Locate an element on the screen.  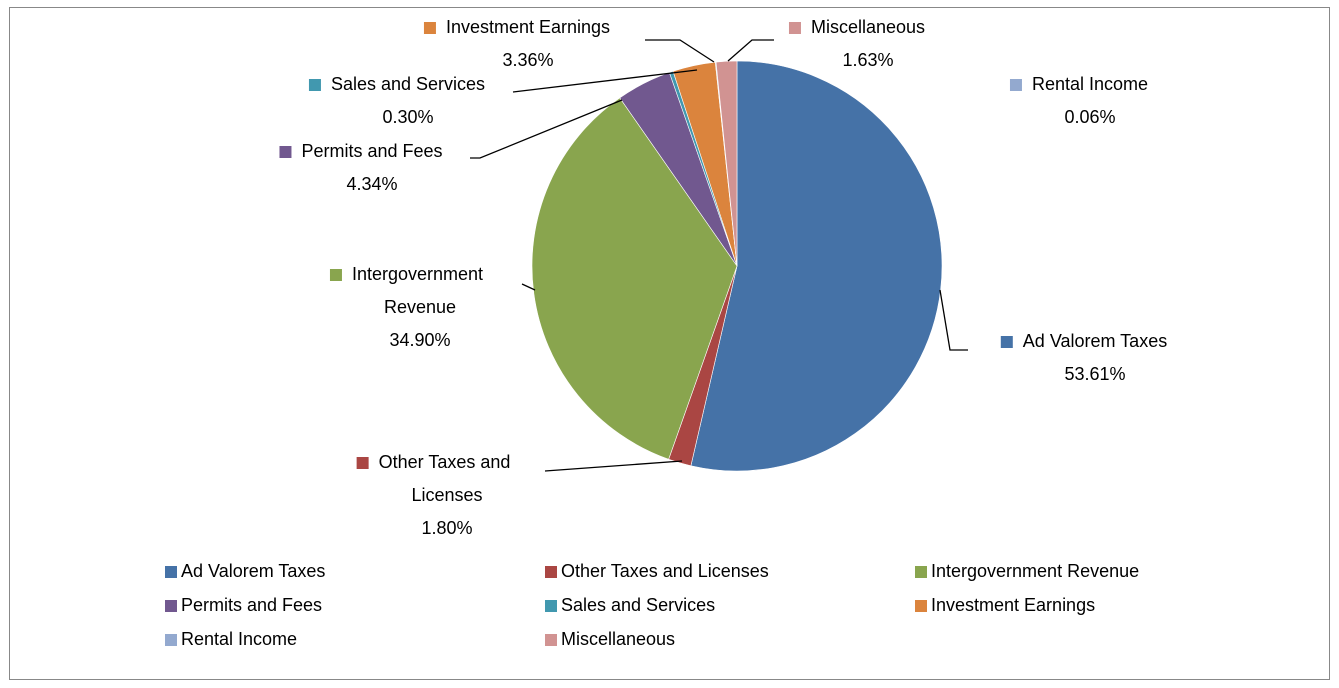
legend-label: Sales and Services is located at coordinates (638, 605).